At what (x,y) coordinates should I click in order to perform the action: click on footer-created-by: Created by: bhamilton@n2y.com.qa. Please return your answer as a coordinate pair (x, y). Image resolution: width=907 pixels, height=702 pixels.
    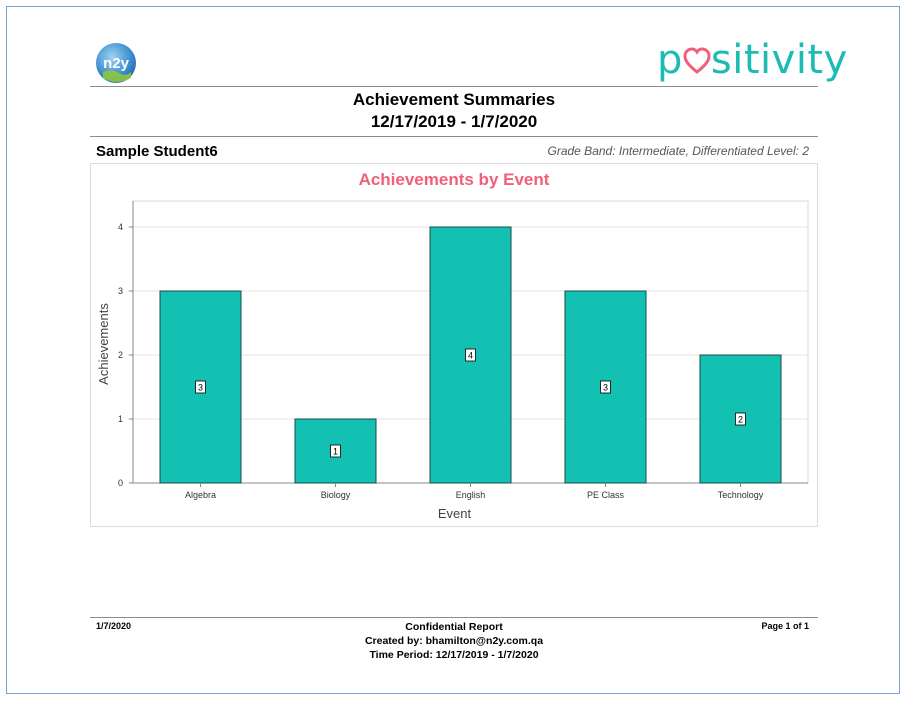
    Looking at the image, I should click on (454, 641).